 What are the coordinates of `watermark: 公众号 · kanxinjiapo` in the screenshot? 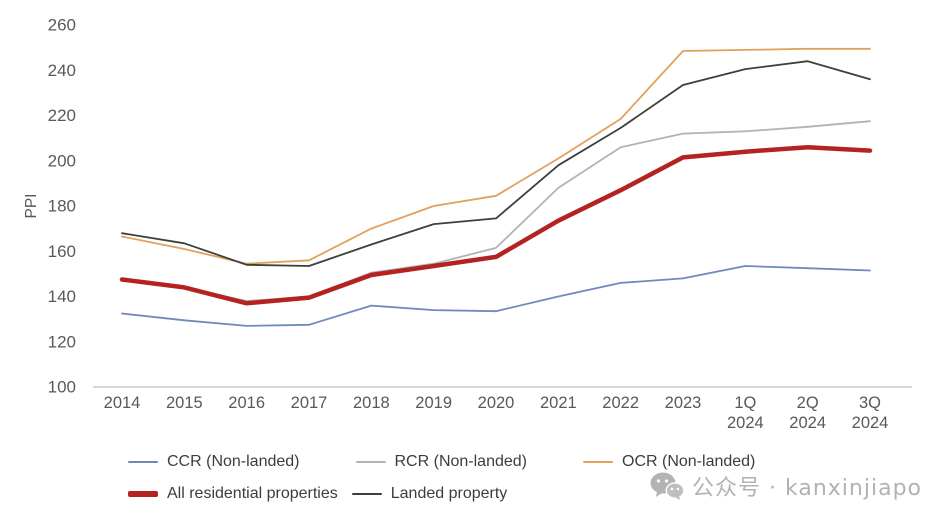 It's located at (786, 486).